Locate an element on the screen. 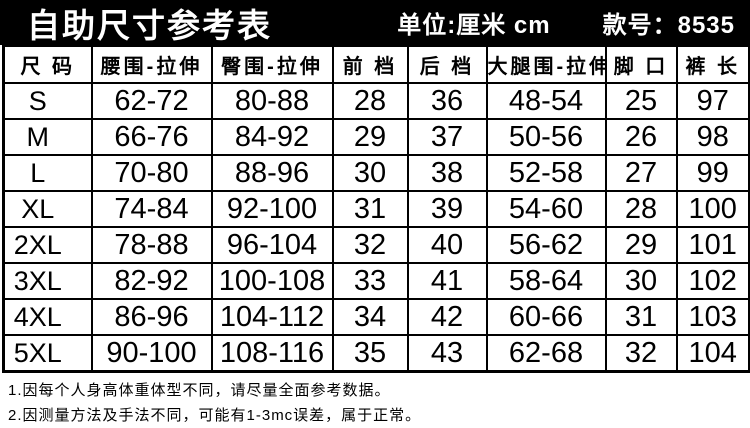 The height and width of the screenshot is (428, 750). table-row: 5XL 90-100 108-116 35 43 62-68 32 104 is located at coordinates (376, 353).